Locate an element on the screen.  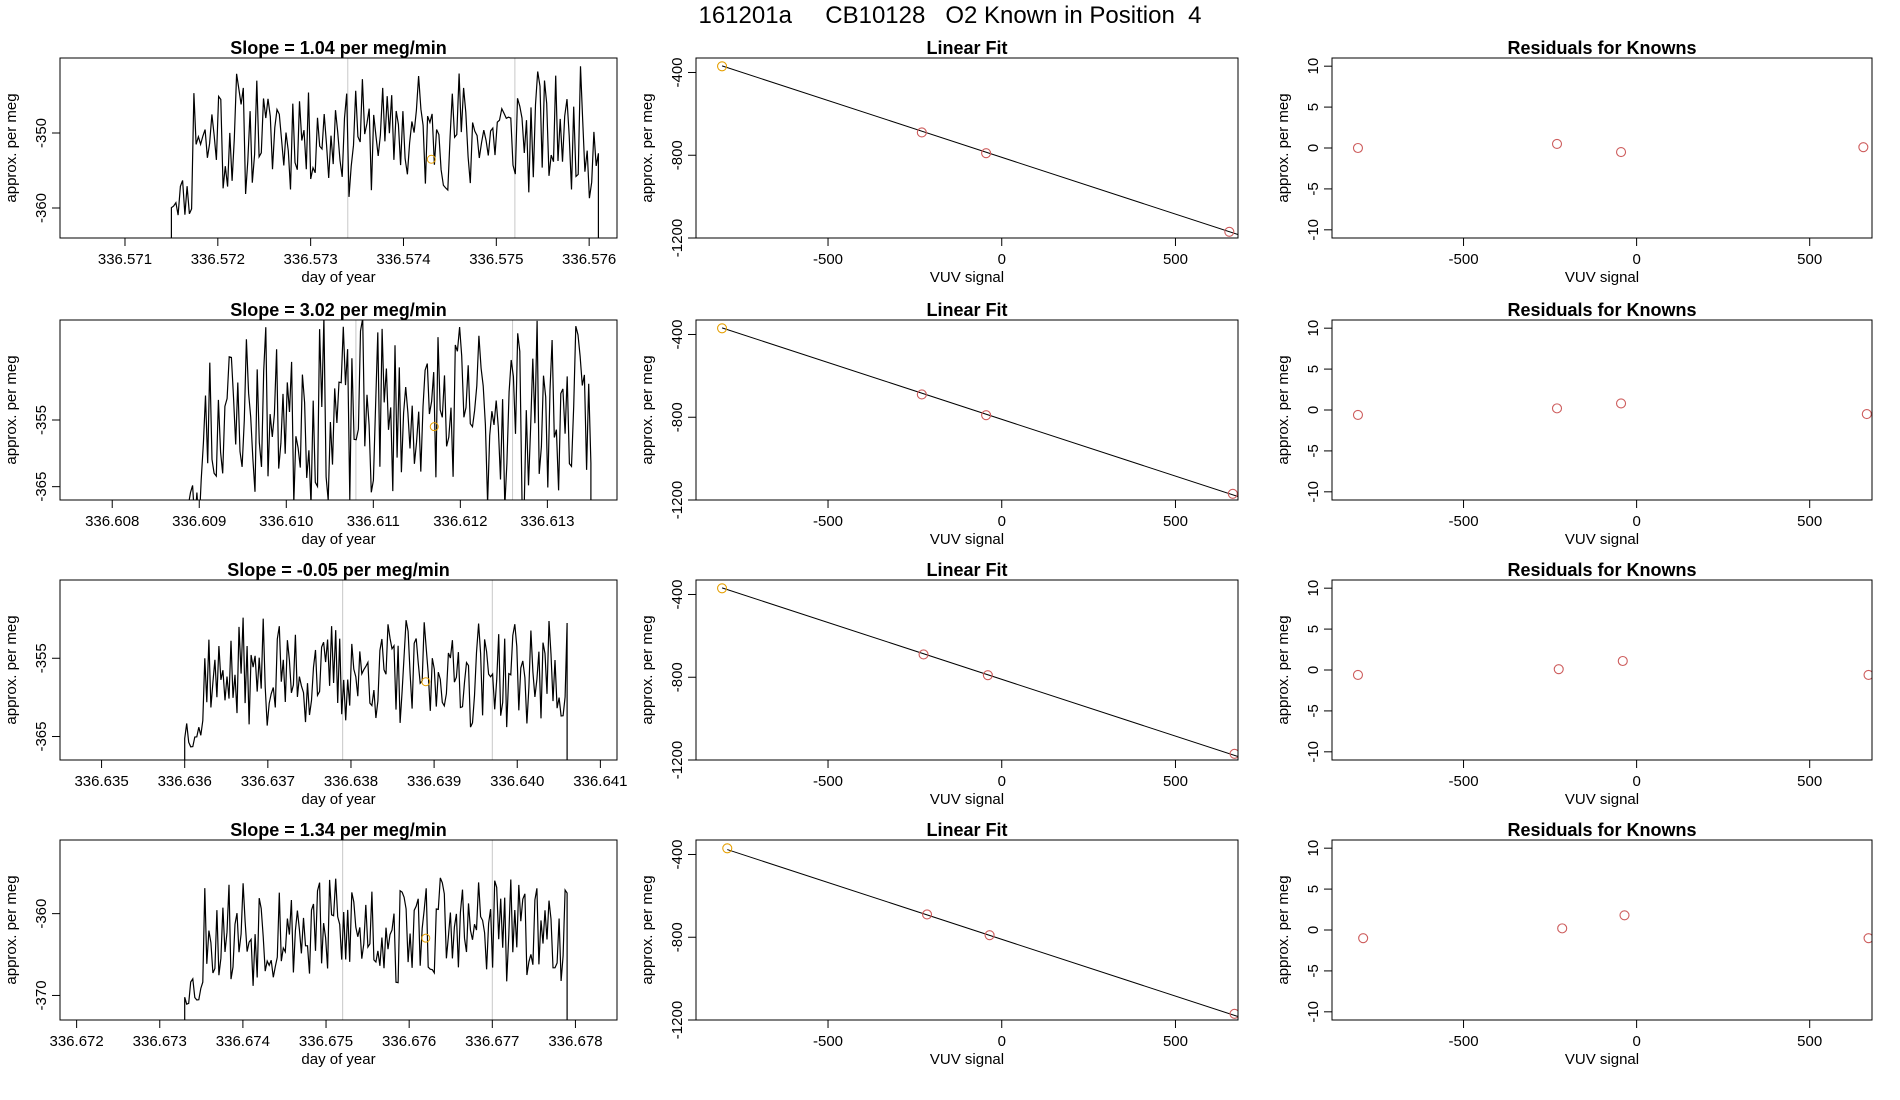
x-tick-label: 336.608 is located at coordinates (112, 521).